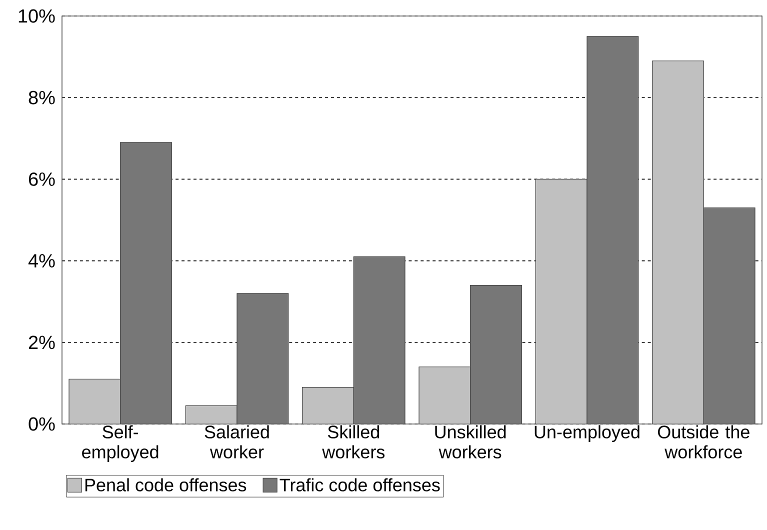 The width and height of the screenshot is (767, 530). What do you see at coordinates (41, 343) in the screenshot?
I see `y-tick-label: 2%` at bounding box center [41, 343].